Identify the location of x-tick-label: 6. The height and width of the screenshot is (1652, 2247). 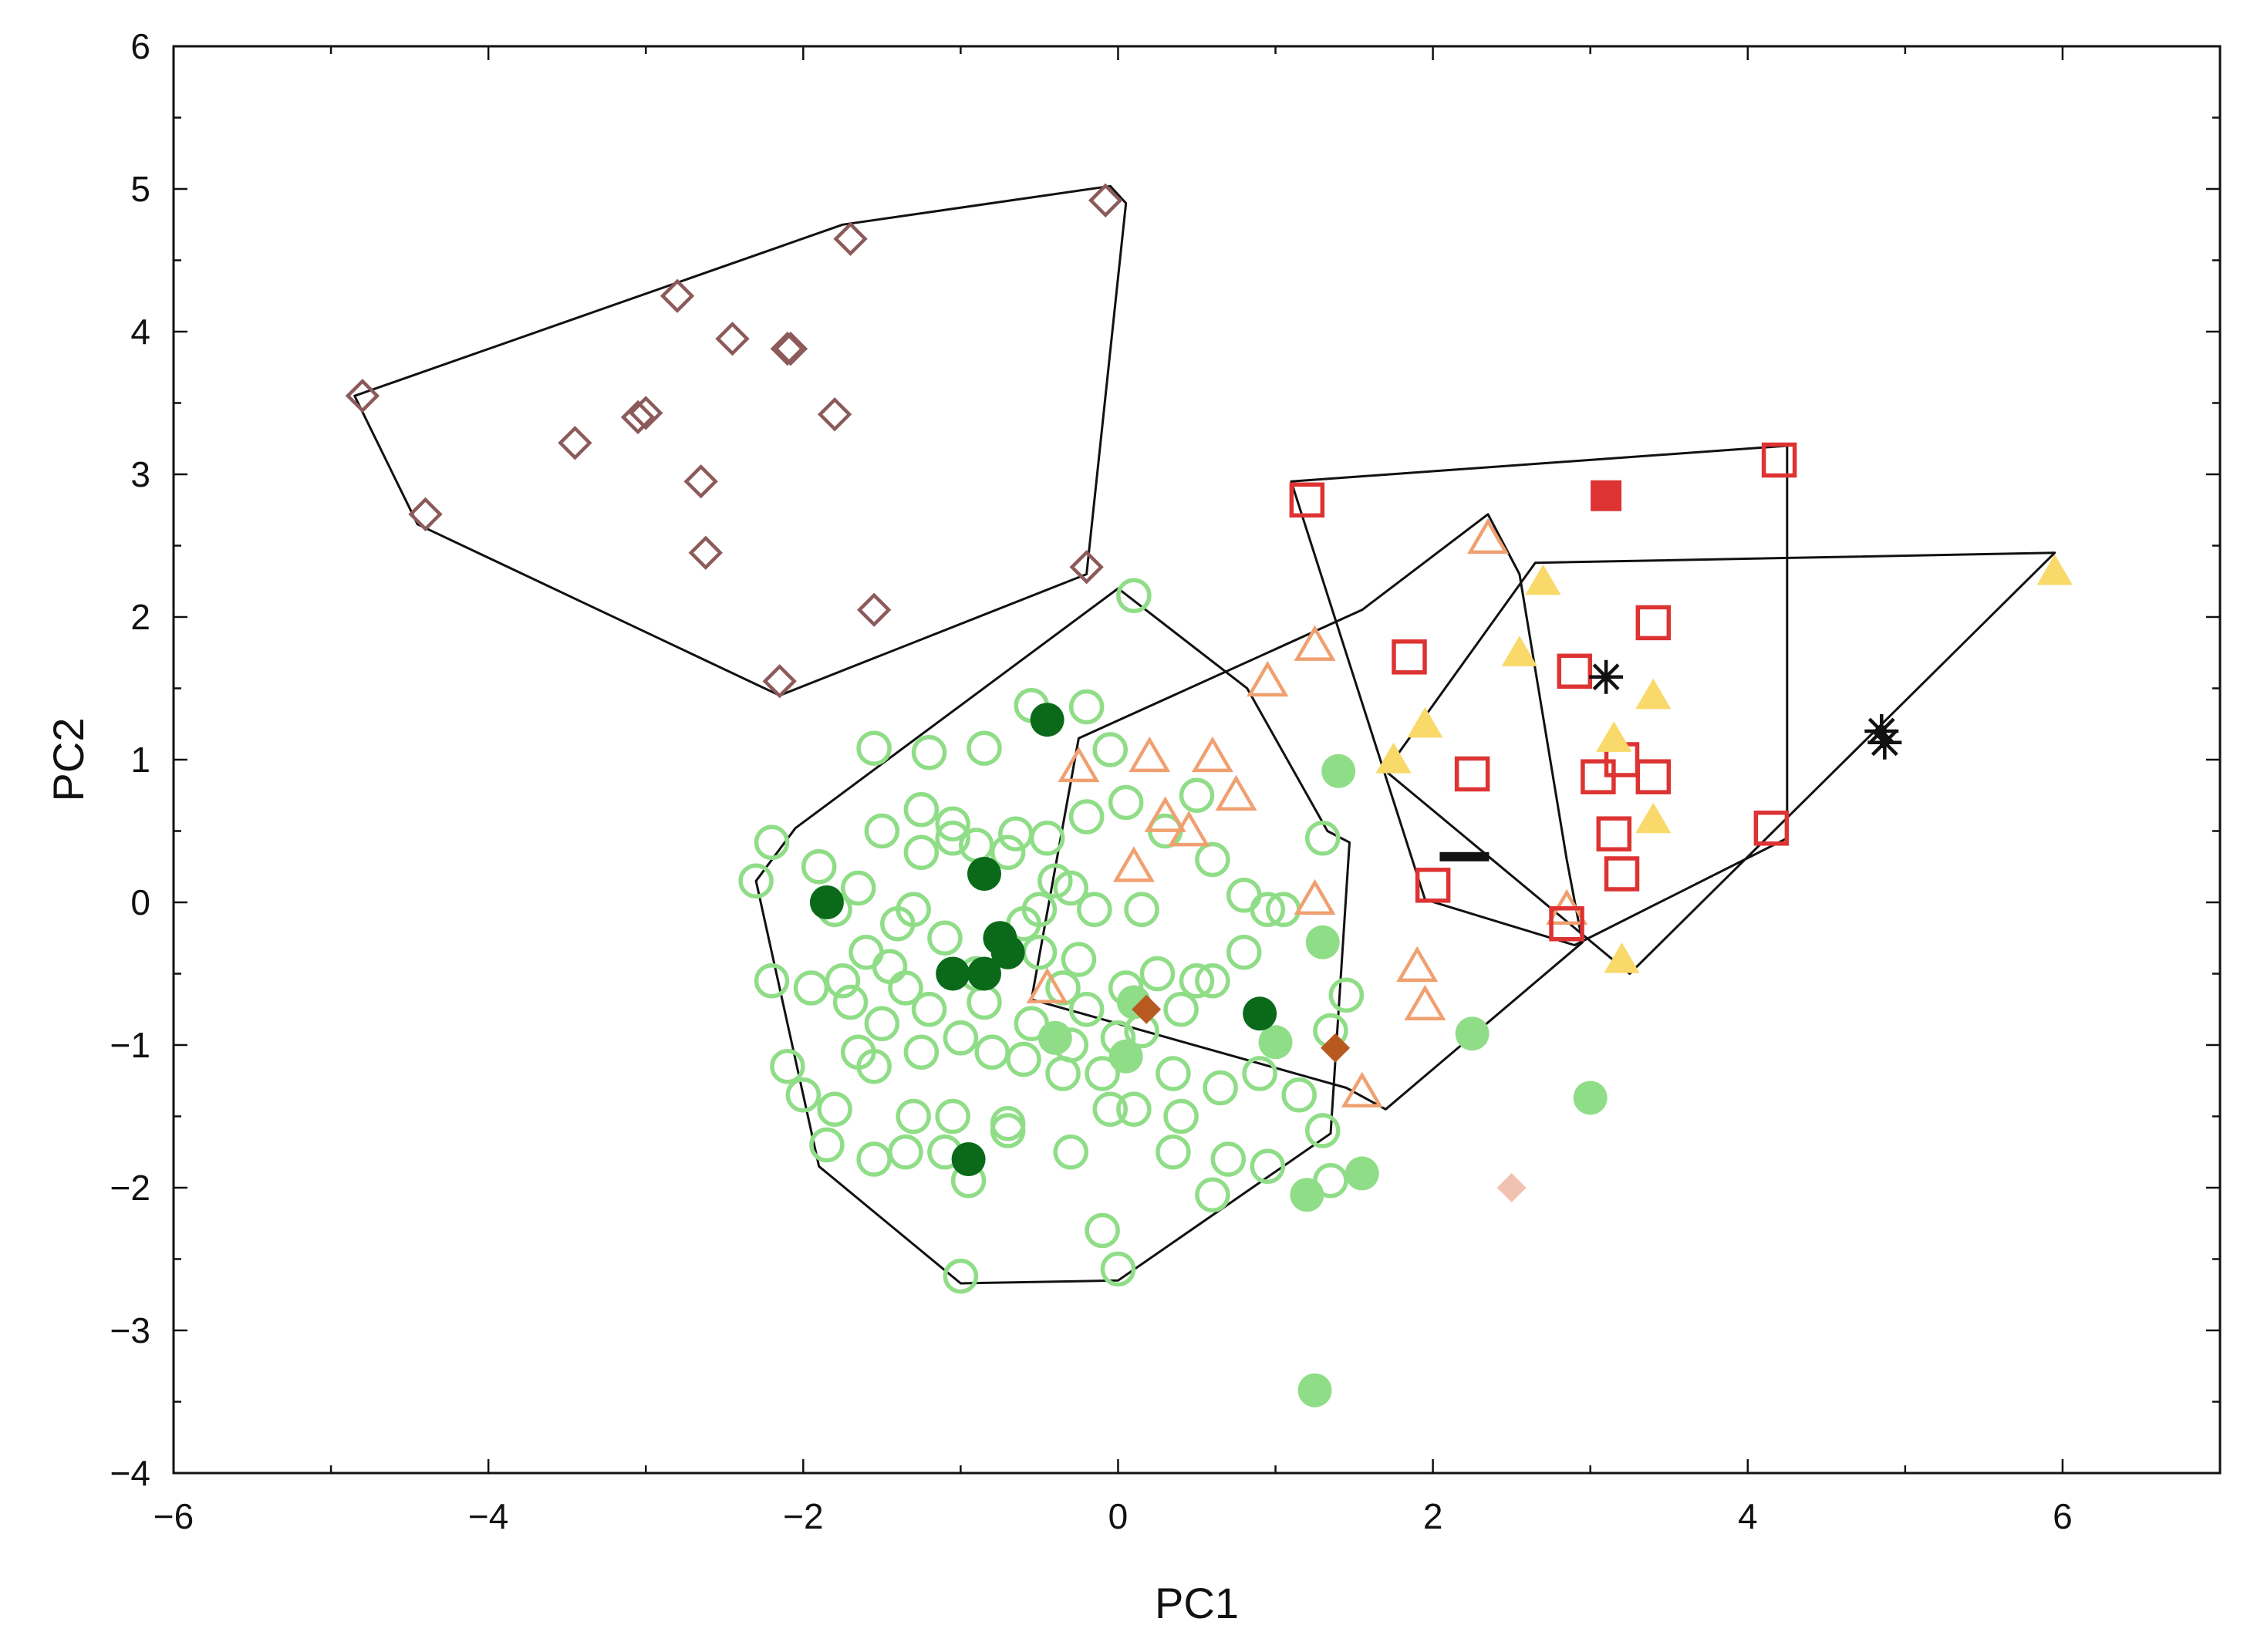
(2063, 1516).